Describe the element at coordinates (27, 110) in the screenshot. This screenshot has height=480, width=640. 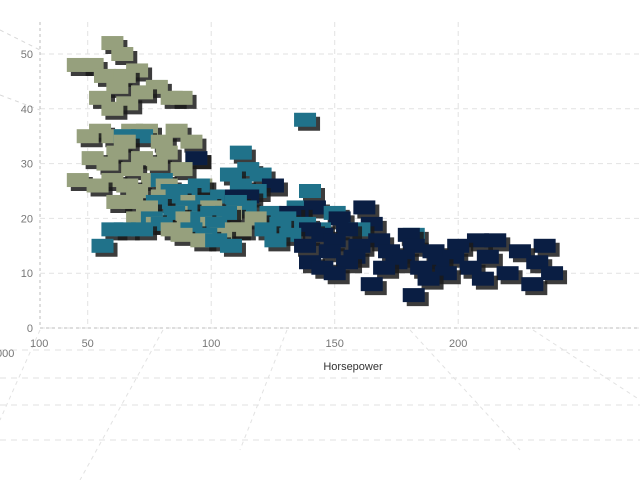
I see `y-tick-label: 40` at that location.